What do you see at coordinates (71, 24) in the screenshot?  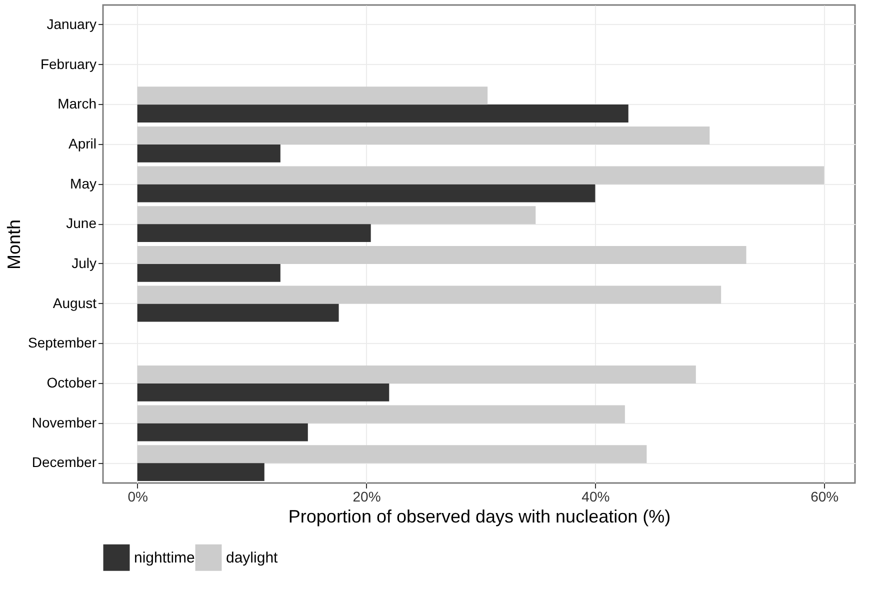 I see `y-tick-label: January` at bounding box center [71, 24].